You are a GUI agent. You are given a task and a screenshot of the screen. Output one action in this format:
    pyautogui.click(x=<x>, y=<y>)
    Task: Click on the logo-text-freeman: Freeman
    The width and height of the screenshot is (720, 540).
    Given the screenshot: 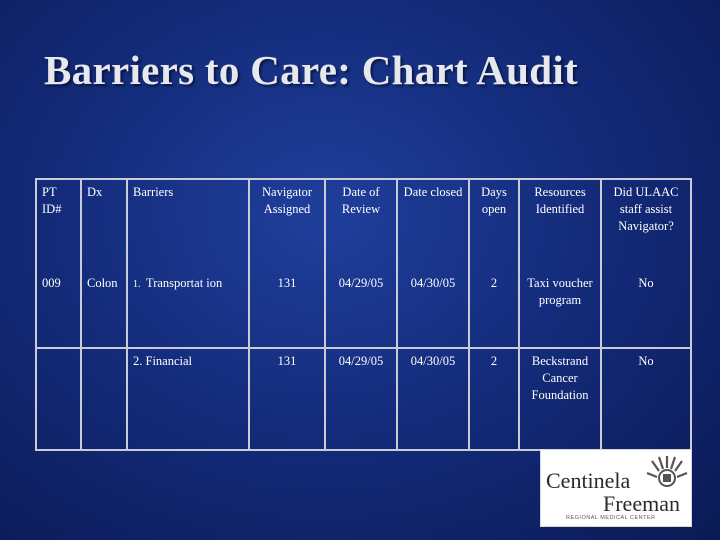 What is the action you would take?
    pyautogui.click(x=641, y=503)
    